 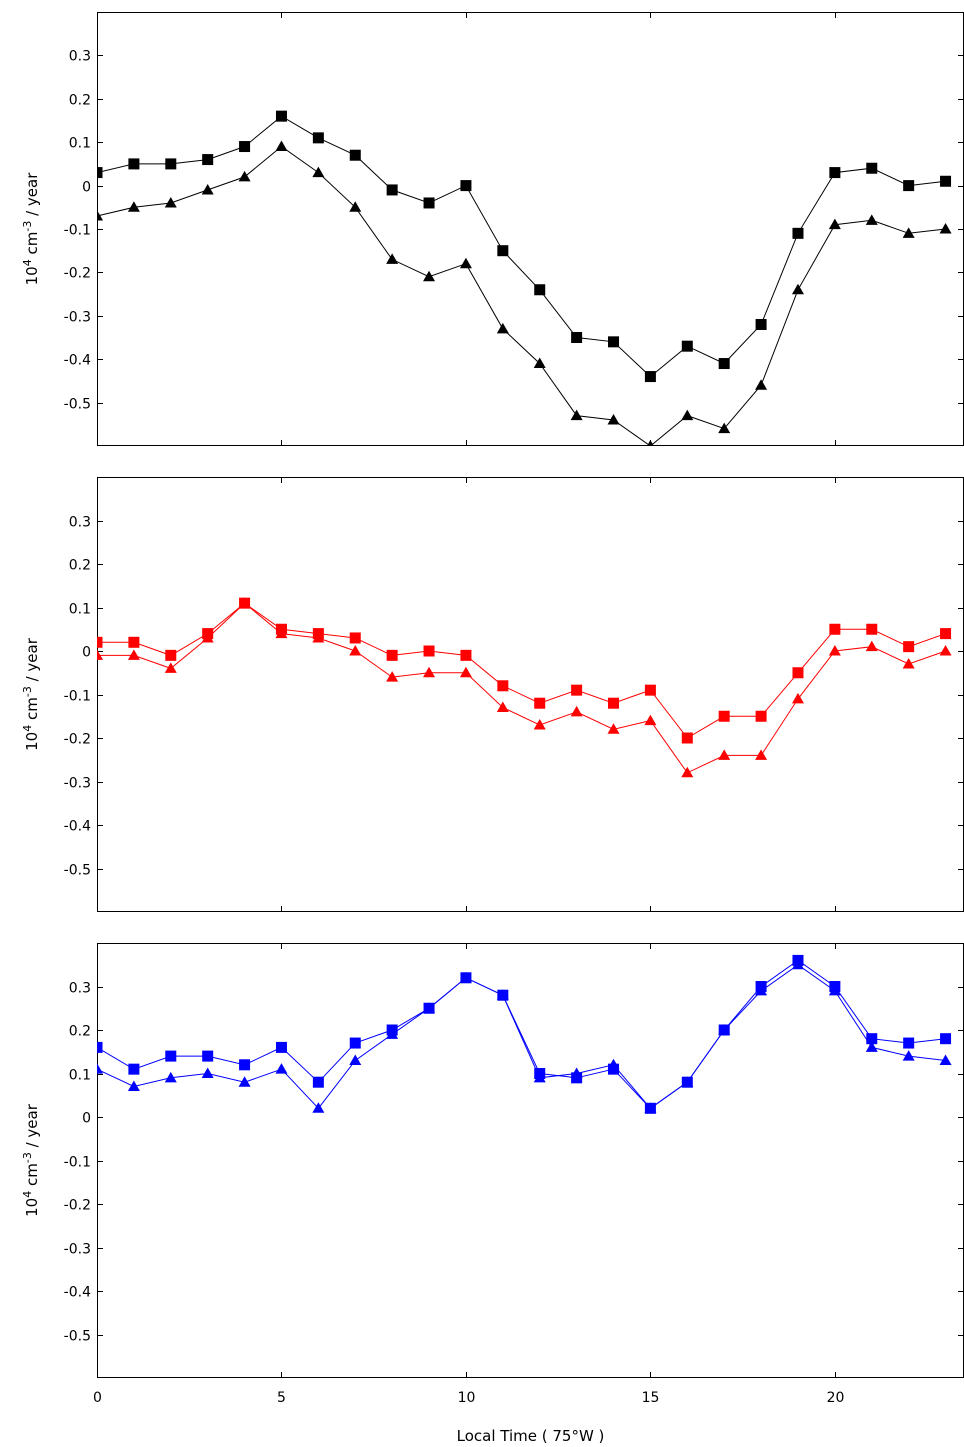 What do you see at coordinates (521, 688) in the screenshot?
I see `series-line-triangle` at bounding box center [521, 688].